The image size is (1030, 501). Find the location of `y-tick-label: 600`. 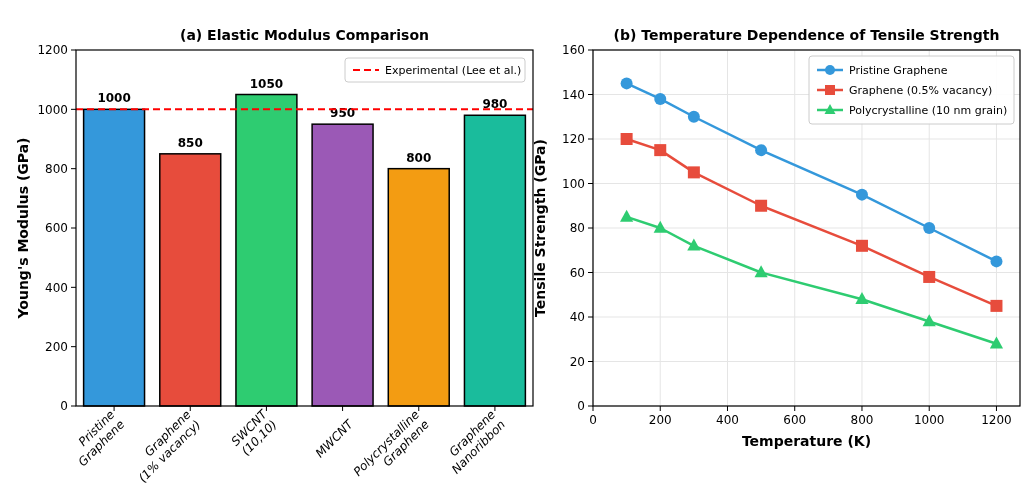

y-tick-label: 600 is located at coordinates (56, 228).